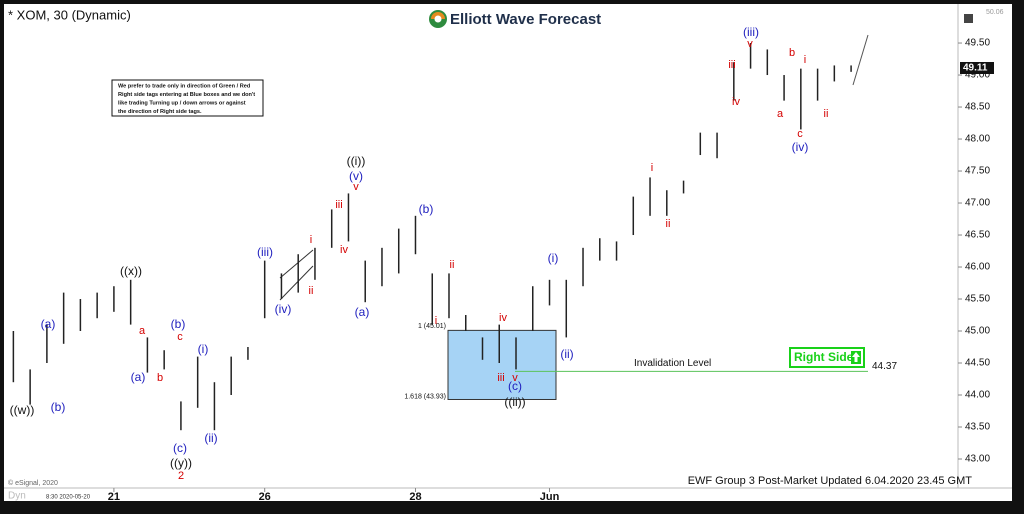 The image size is (1024, 514). I want to click on projection-arrow, so click(860, 60).